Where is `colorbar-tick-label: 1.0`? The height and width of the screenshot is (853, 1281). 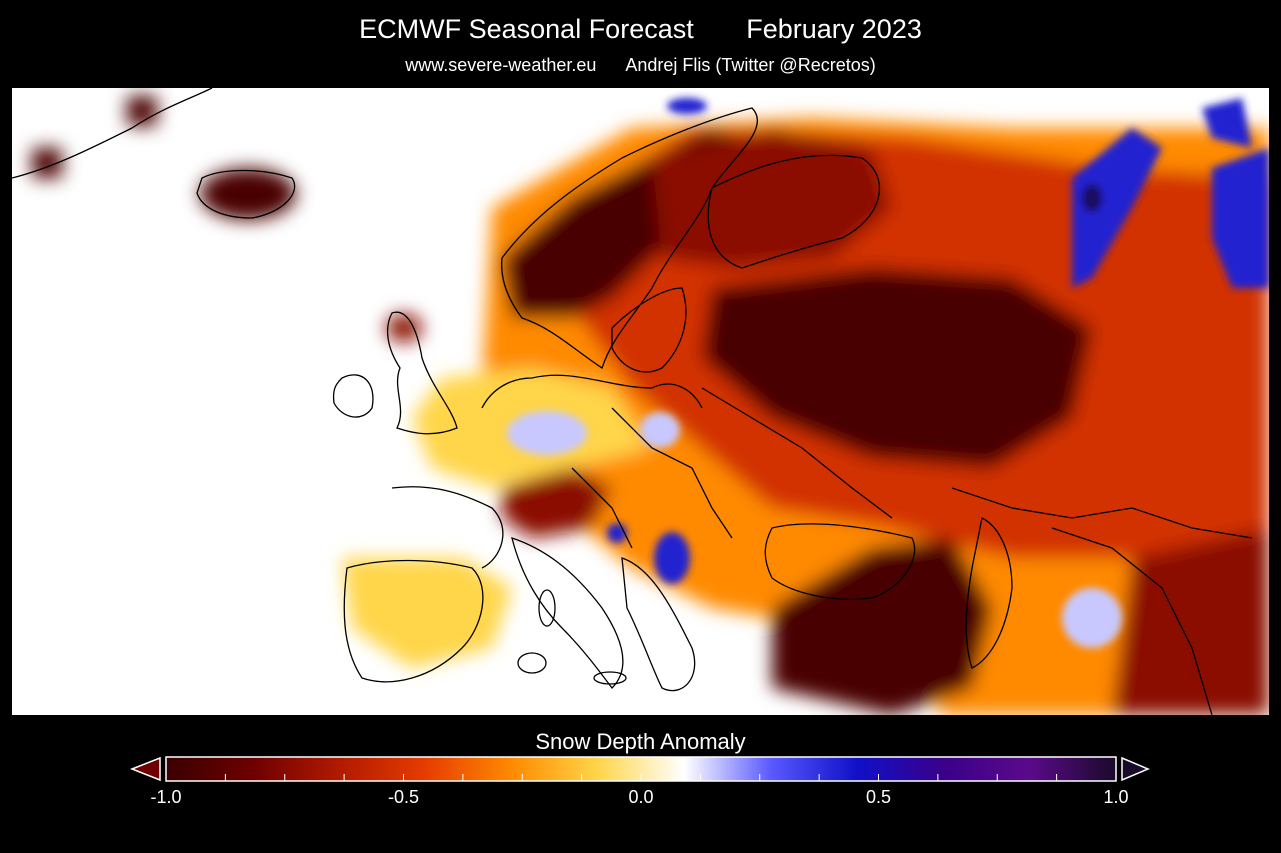 colorbar-tick-label: 1.0 is located at coordinates (1116, 797).